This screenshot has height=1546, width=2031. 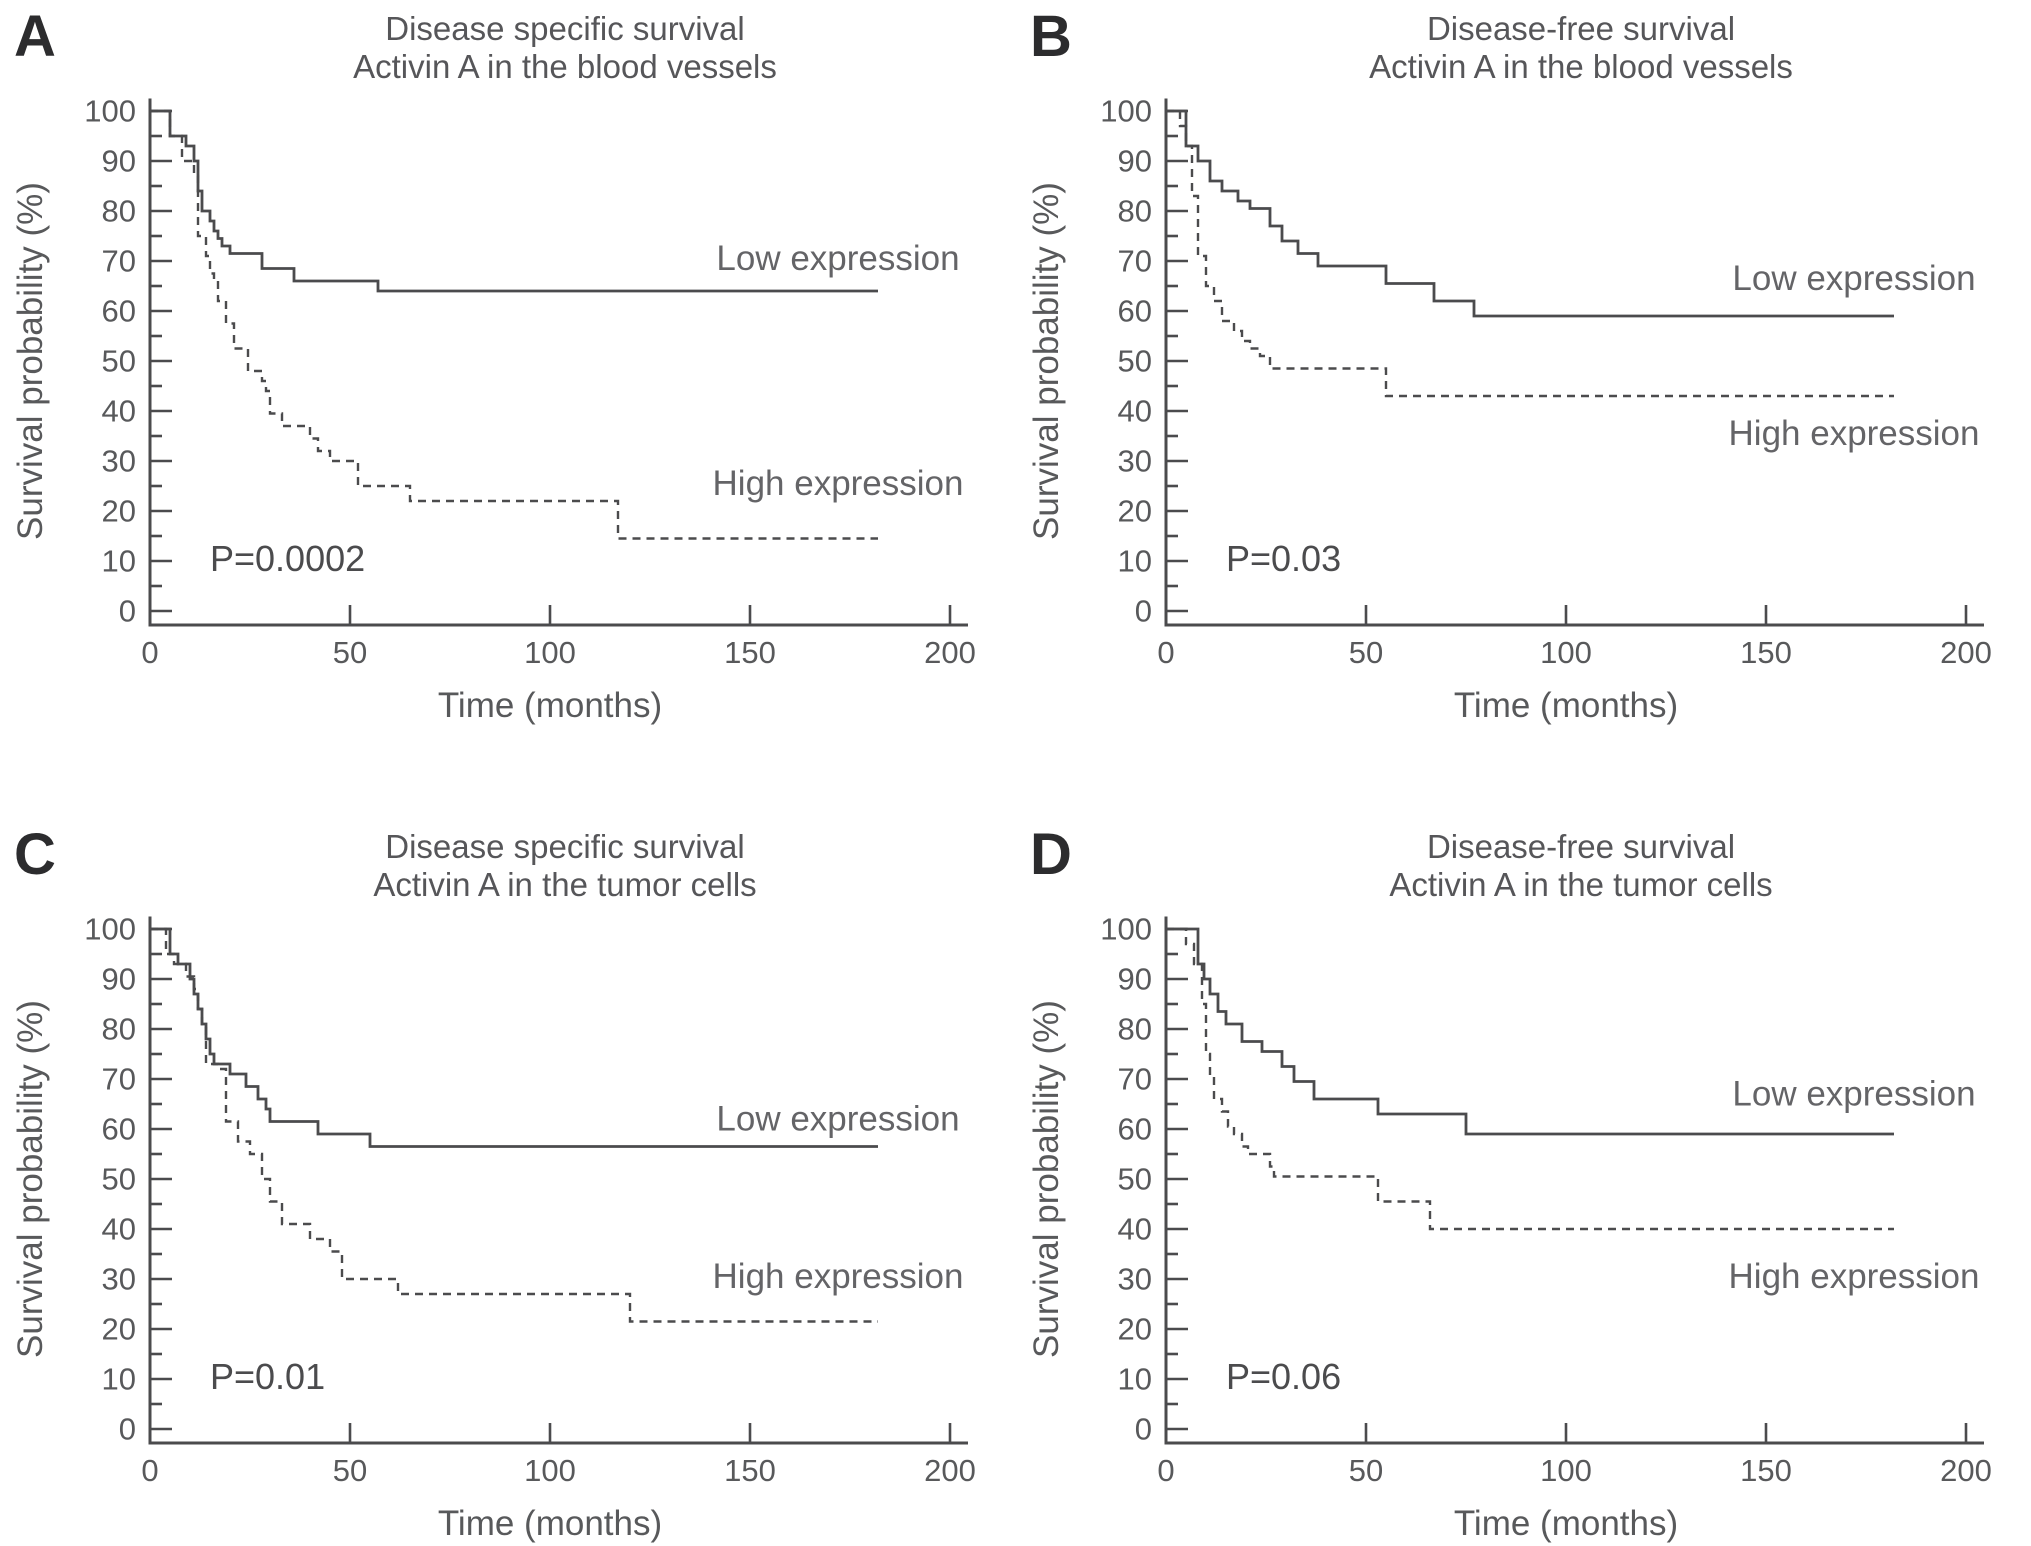 What do you see at coordinates (287, 558) in the screenshot?
I see `p-value-label: P=0.0002` at bounding box center [287, 558].